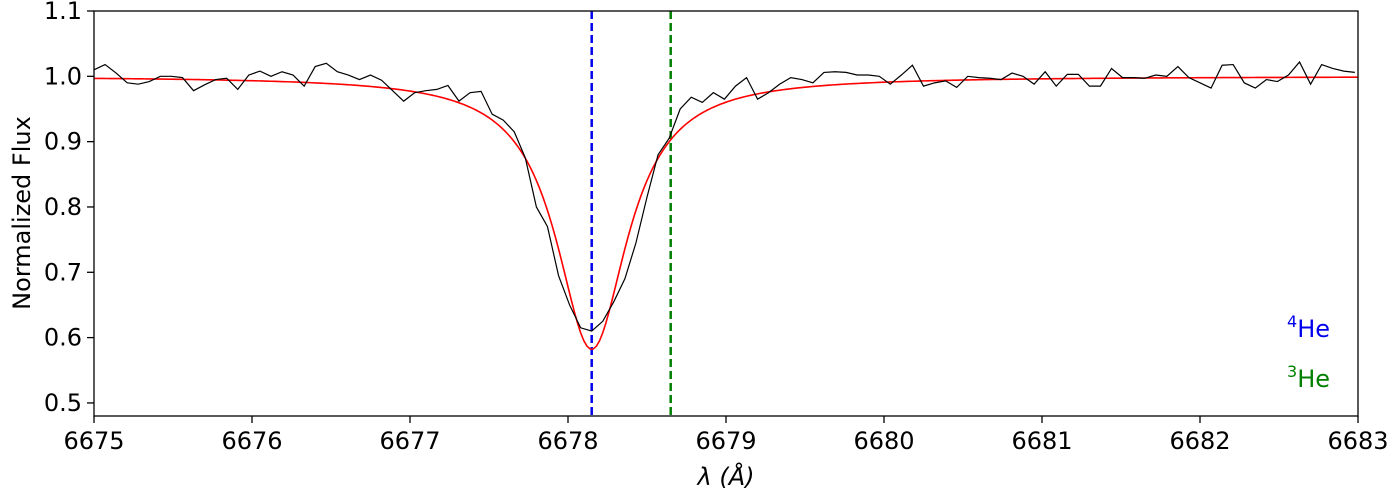 This screenshot has height=500, width=1400. What do you see at coordinates (63, 12) in the screenshot?
I see `y-tick-label: 1.1` at bounding box center [63, 12].